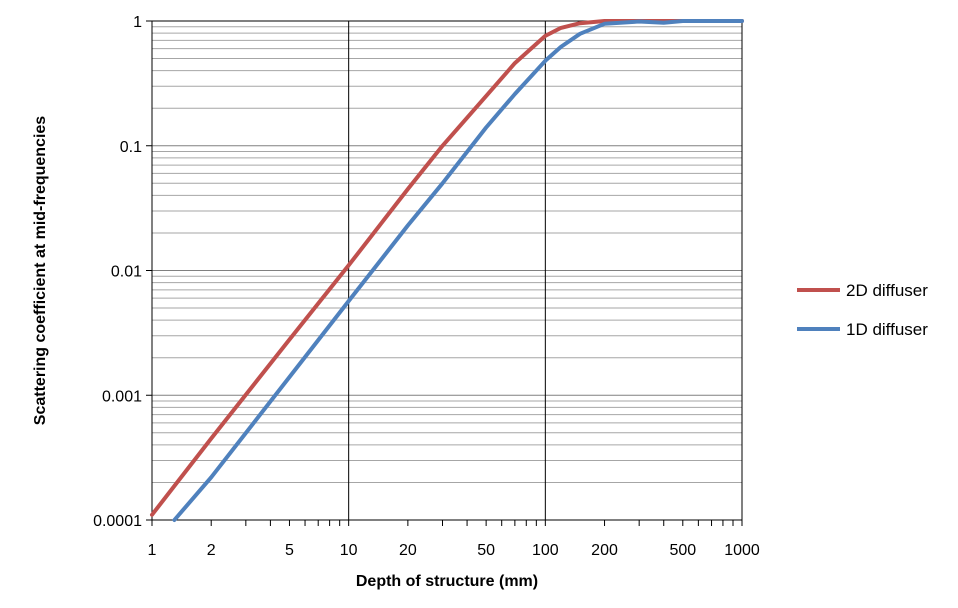 The height and width of the screenshot is (608, 958). Describe the element at coordinates (131, 147) in the screenshot. I see `y-tick-label: 0.1` at that location.